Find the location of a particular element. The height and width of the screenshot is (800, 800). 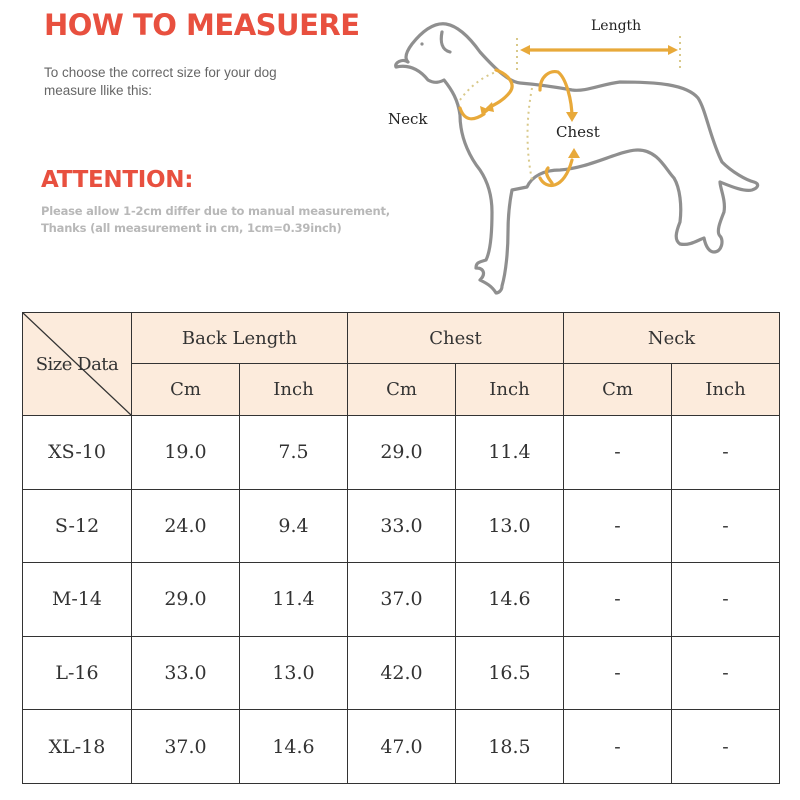

size-cell: XS-10 is located at coordinates (77, 452).